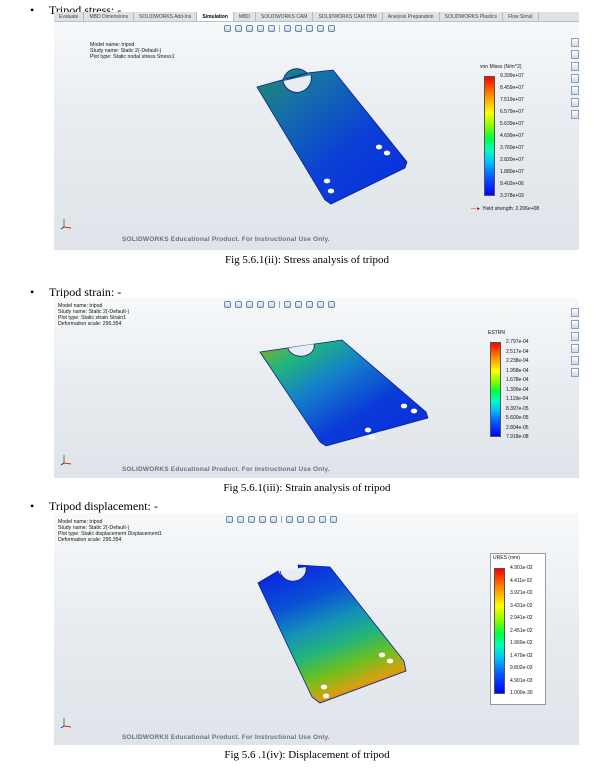 The image size is (614, 773). What do you see at coordinates (103, 506) in the screenshot?
I see `bullet-text: Tripod displacement: -` at bounding box center [103, 506].